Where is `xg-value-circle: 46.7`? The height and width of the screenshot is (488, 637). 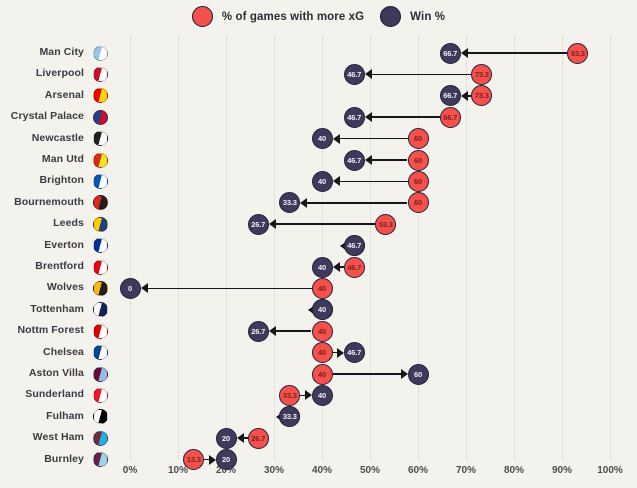 xg-value-circle: 46.7 is located at coordinates (354, 267).